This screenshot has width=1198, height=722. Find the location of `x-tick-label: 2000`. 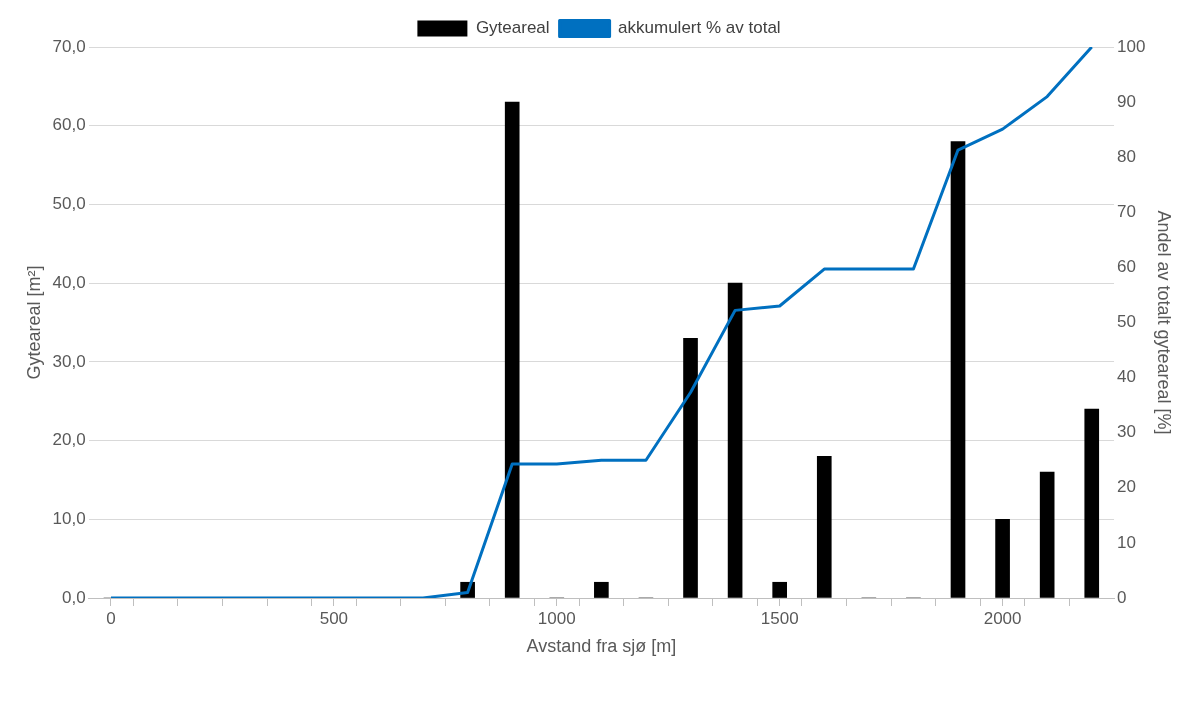

x-tick-label: 2000 is located at coordinates (1002, 618).